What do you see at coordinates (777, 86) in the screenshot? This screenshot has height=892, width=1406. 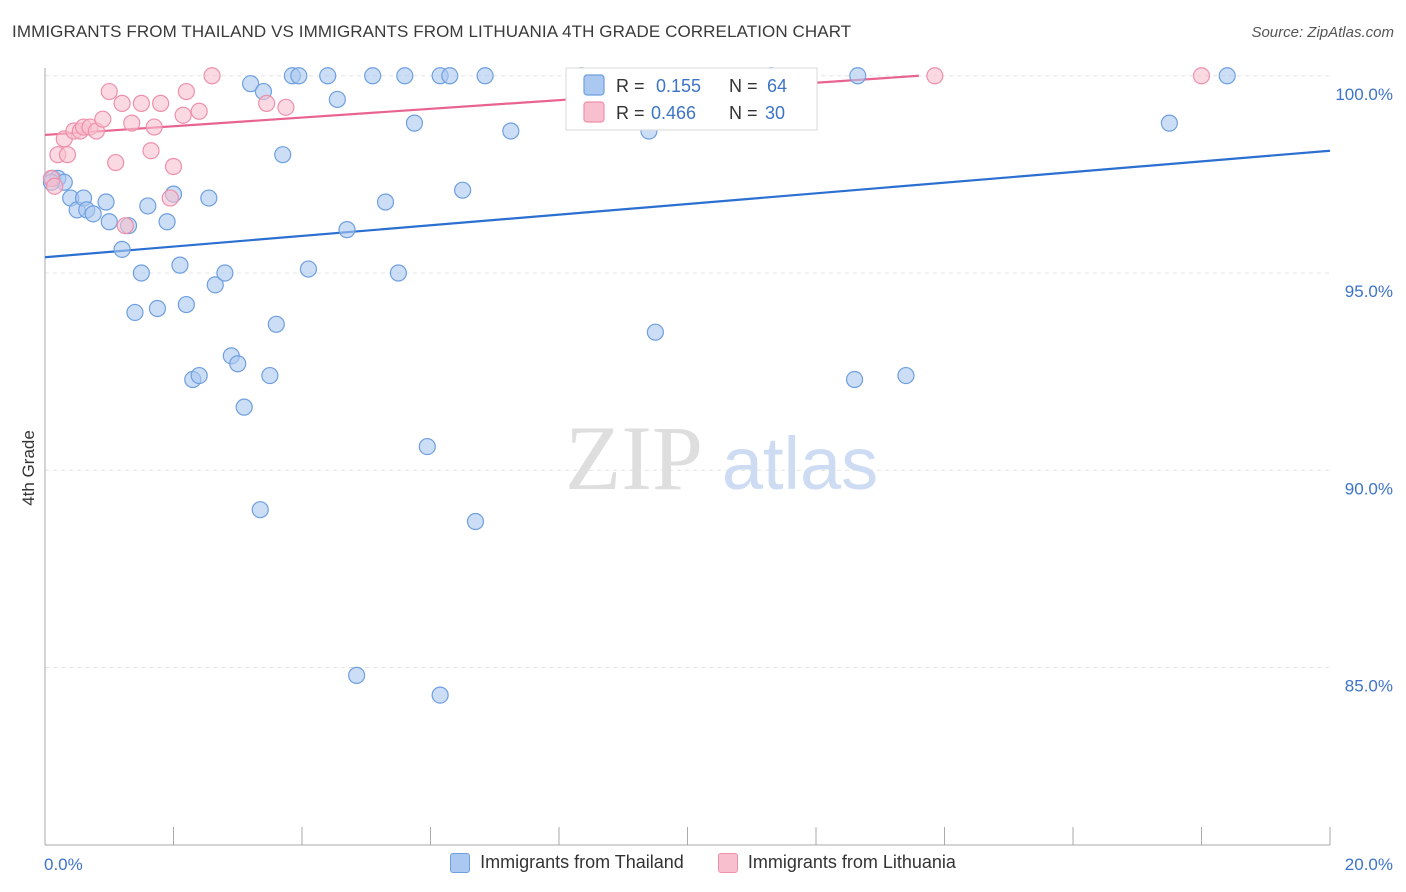 I see `legend-n-value-thailand: 64` at bounding box center [777, 86].